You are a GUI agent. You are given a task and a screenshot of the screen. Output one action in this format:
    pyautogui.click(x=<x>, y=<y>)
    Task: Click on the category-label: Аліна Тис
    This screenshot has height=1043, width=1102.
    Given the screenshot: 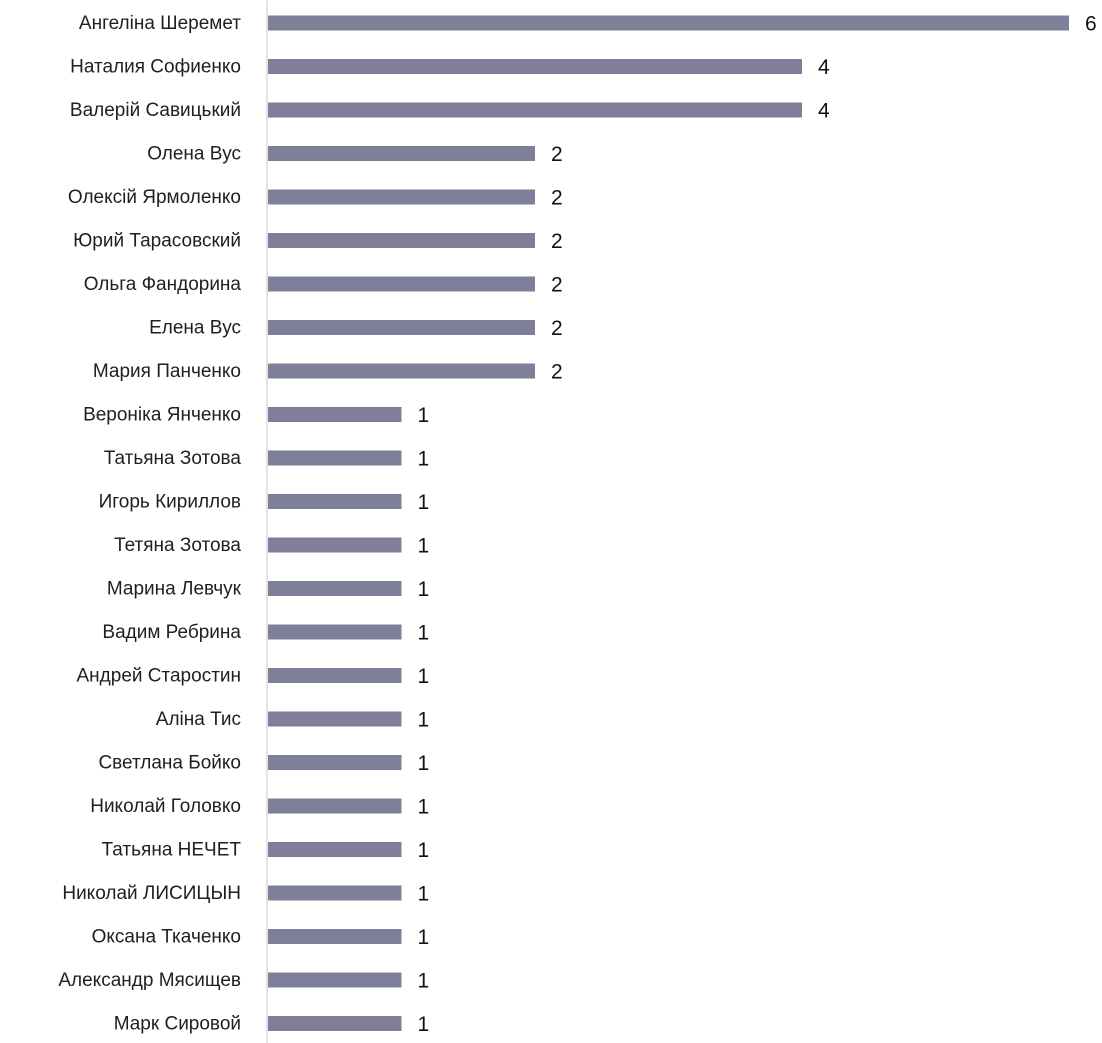 What is the action you would take?
    pyautogui.click(x=198, y=719)
    